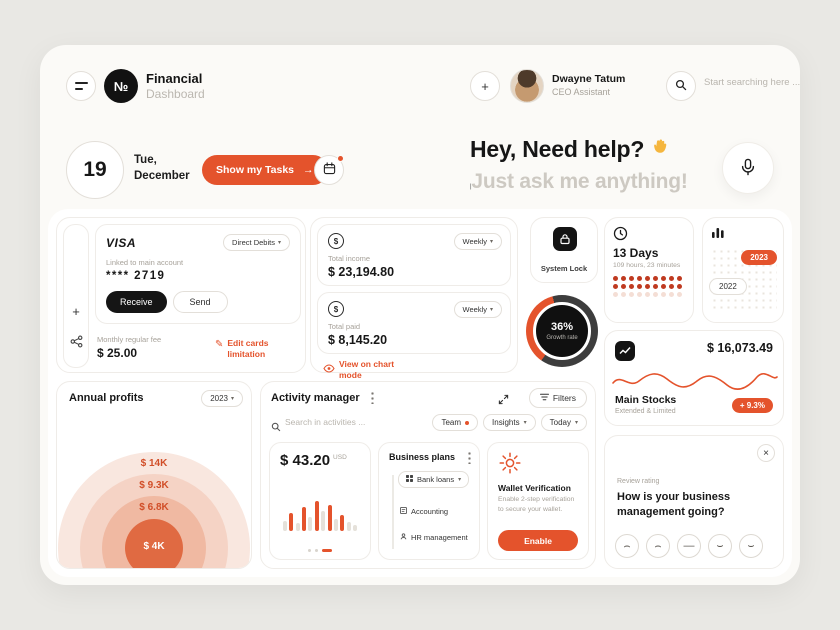  I want to click on add-button: +, so click(485, 86).